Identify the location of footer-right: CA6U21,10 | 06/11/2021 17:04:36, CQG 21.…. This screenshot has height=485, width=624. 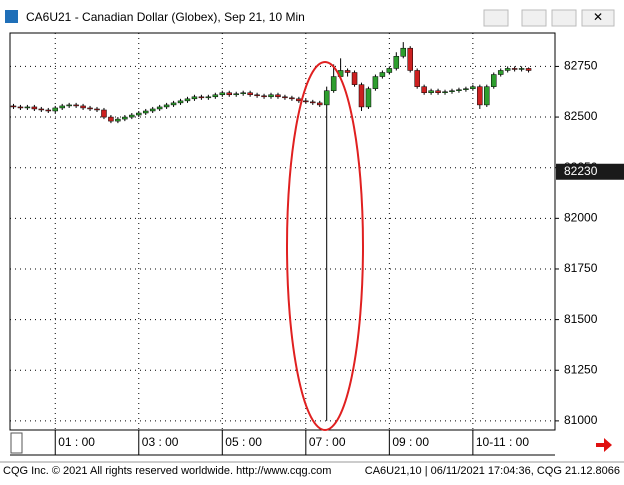
(492, 471).